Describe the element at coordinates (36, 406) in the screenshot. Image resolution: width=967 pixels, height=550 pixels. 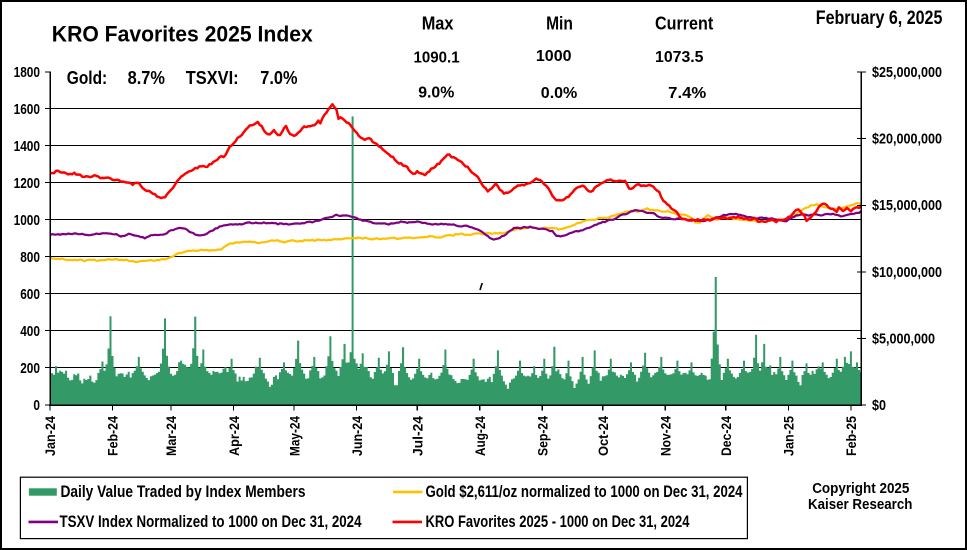
I see `svg-text: 0` at that location.